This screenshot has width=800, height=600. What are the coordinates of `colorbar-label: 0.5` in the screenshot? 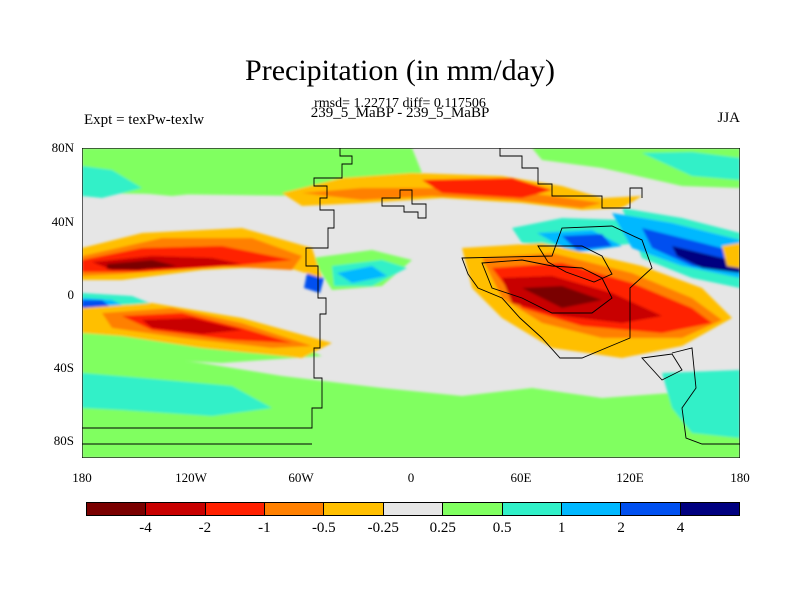 It's located at (502, 528).